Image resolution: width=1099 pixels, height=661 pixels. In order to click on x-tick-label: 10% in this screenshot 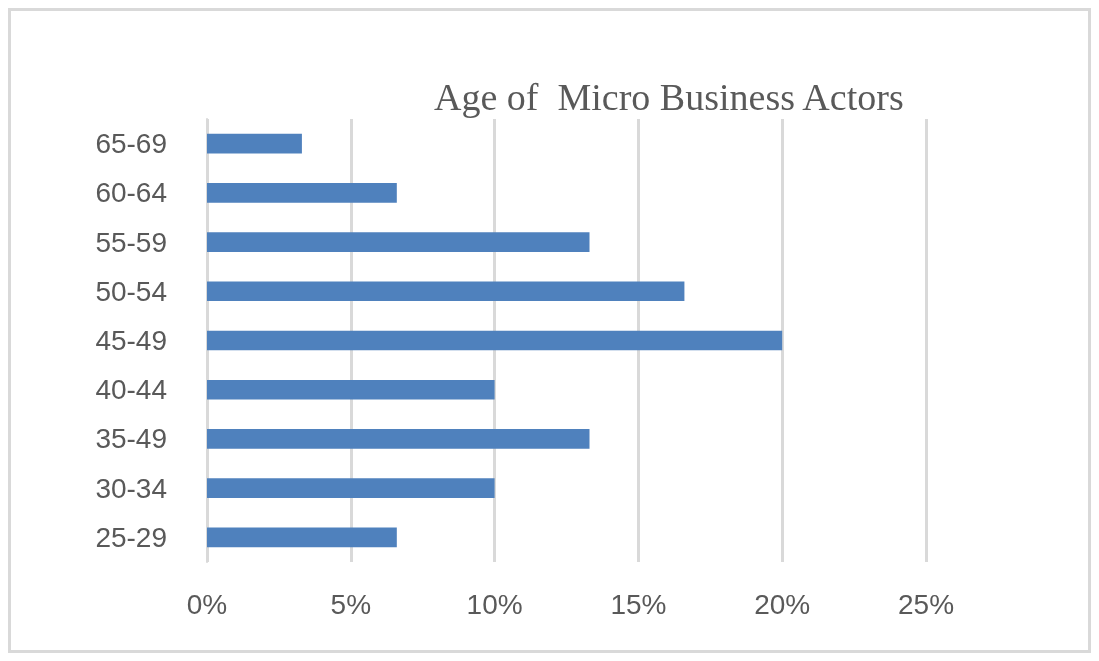, I will do `click(494, 604)`.